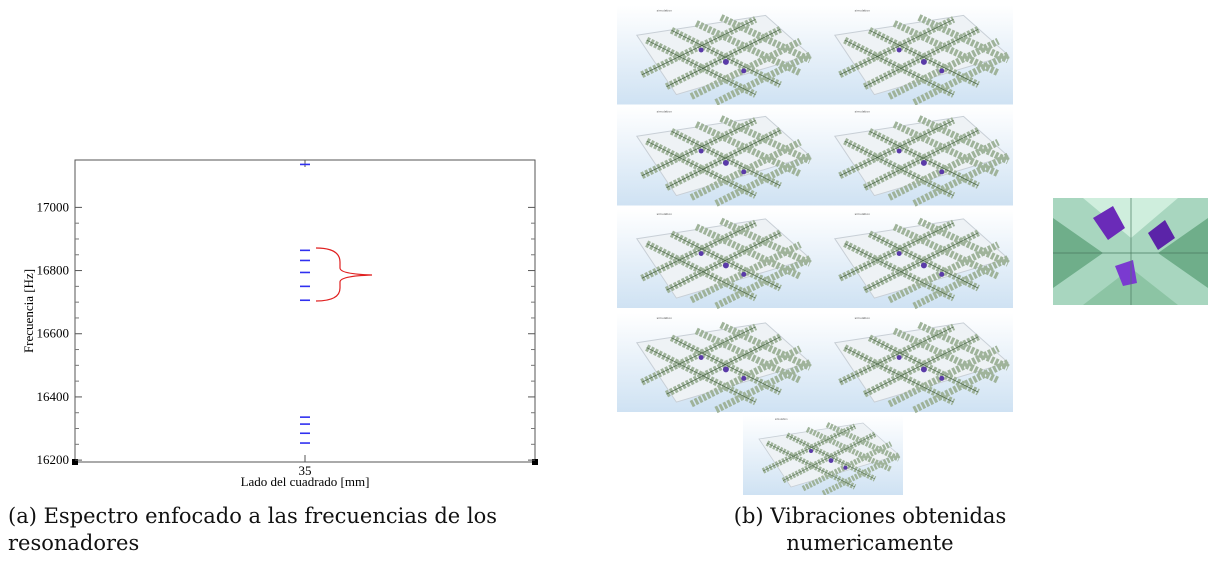  What do you see at coordinates (53, 459) in the screenshot?
I see `y-tick-label: 16200` at bounding box center [53, 459].